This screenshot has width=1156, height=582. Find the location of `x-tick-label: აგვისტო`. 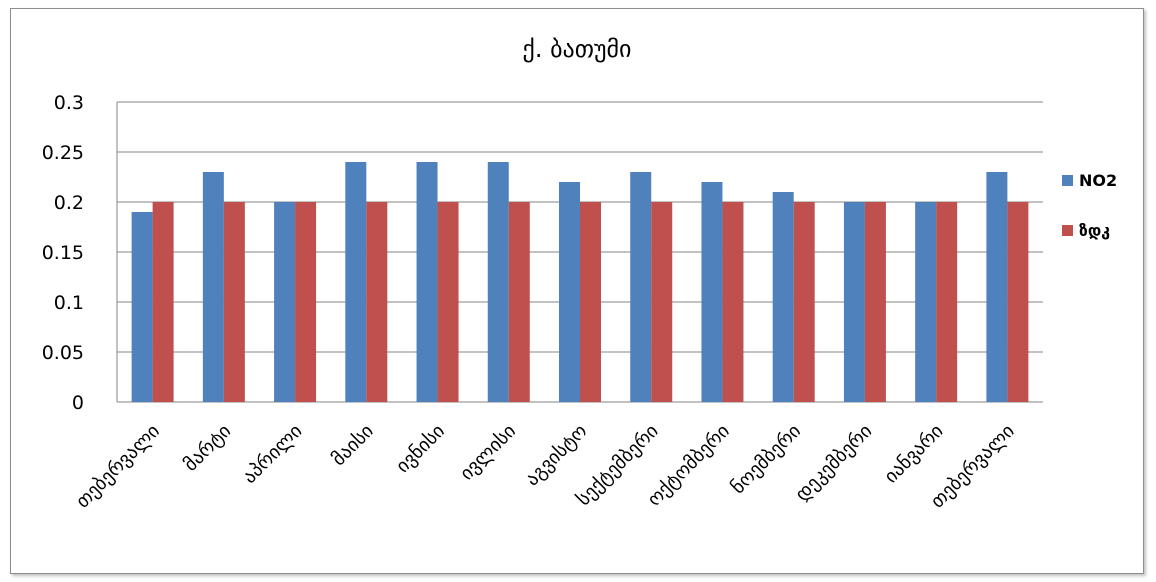

x-tick-label: აგვისტო is located at coordinates (556, 455).